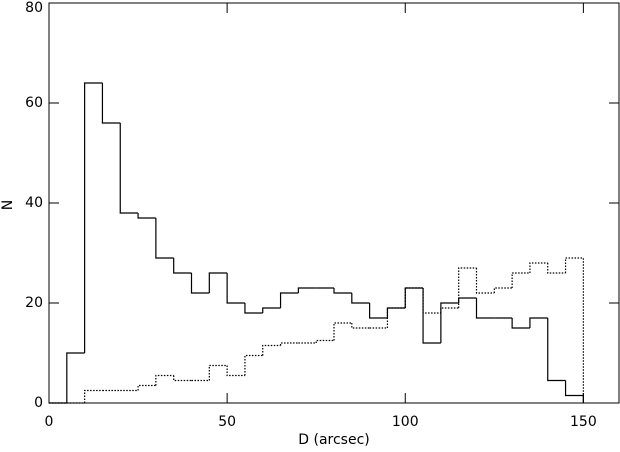 The image size is (620, 452). I want to click on y-tick-label: 80, so click(34, 8).